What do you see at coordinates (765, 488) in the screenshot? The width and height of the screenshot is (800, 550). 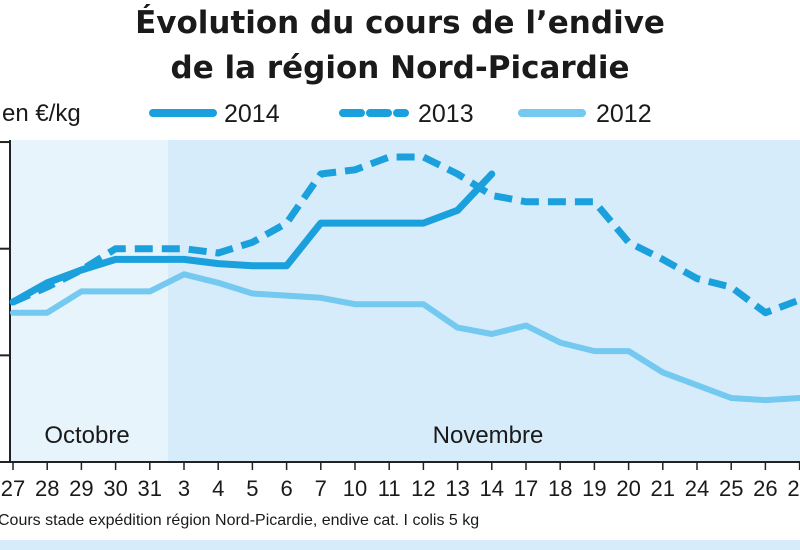 I see `x-tick-label-22: 26` at bounding box center [765, 488].